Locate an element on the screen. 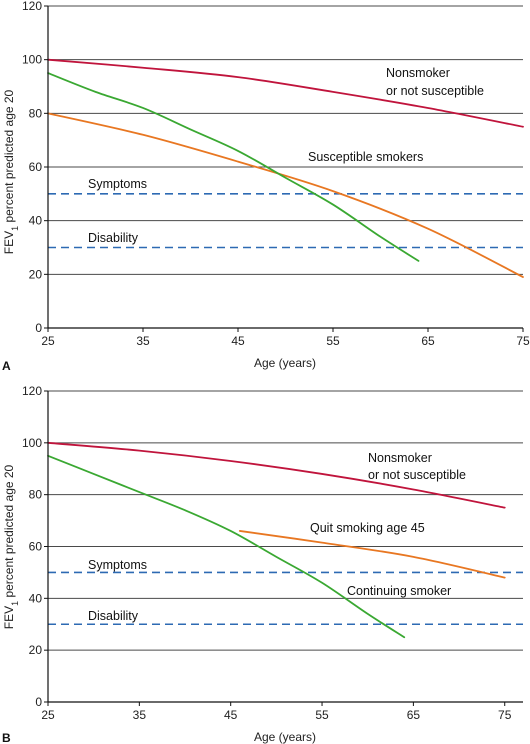 This screenshot has width=530, height=744. panel-label: B is located at coordinates (6, 737).